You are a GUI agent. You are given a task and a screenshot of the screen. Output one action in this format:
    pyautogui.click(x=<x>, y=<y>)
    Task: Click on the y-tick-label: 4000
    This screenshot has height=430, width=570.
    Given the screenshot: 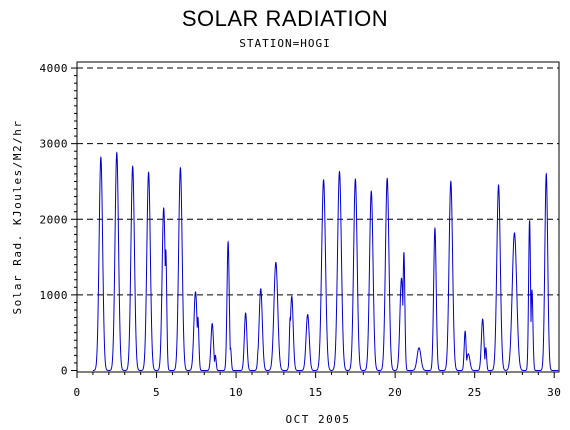 What is the action you would take?
    pyautogui.click(x=54, y=68)
    